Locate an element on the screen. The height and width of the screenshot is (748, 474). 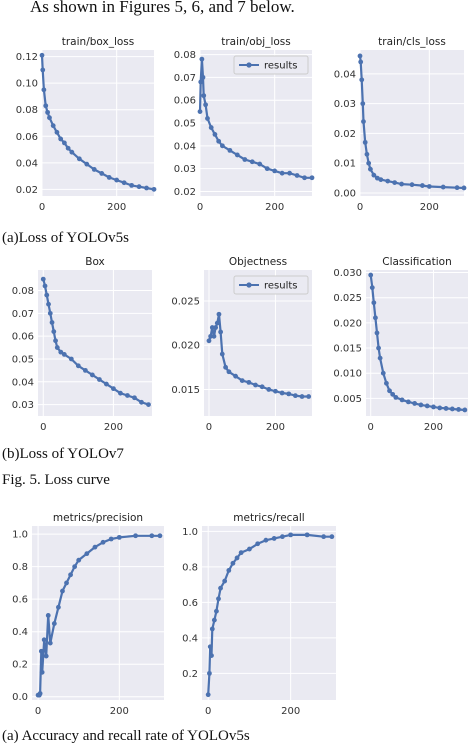
y-tick-label: 0.10 is located at coordinates (27, 84).